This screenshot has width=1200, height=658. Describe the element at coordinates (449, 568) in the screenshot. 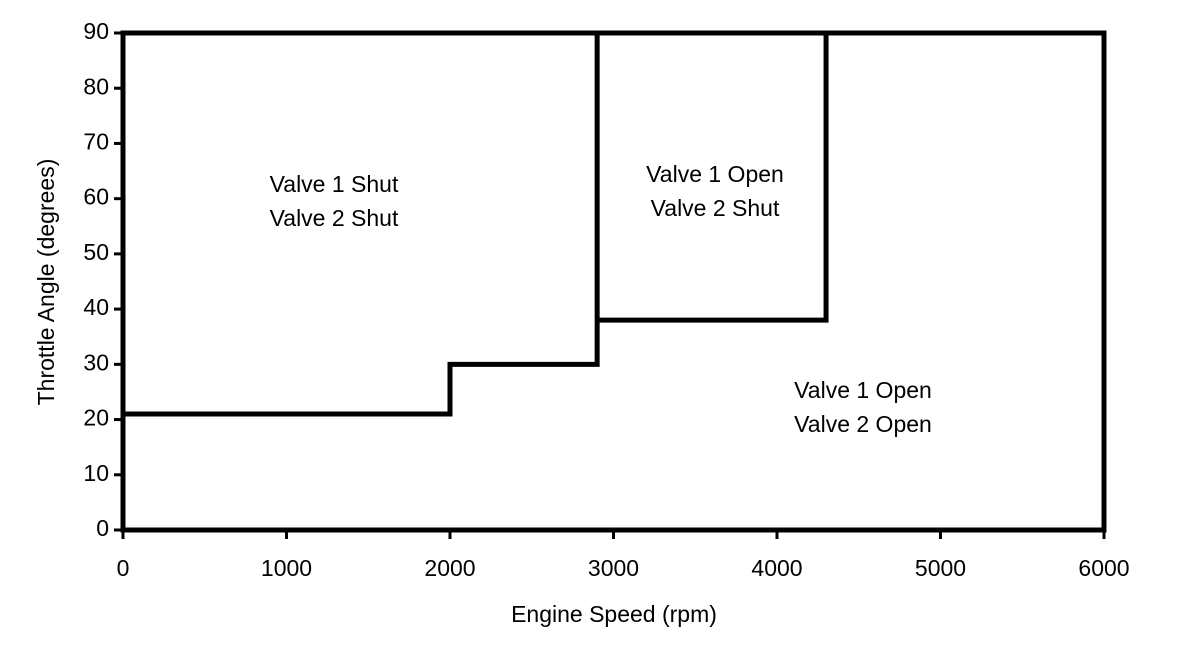

I see `x-tick-label: 2000` at that location.